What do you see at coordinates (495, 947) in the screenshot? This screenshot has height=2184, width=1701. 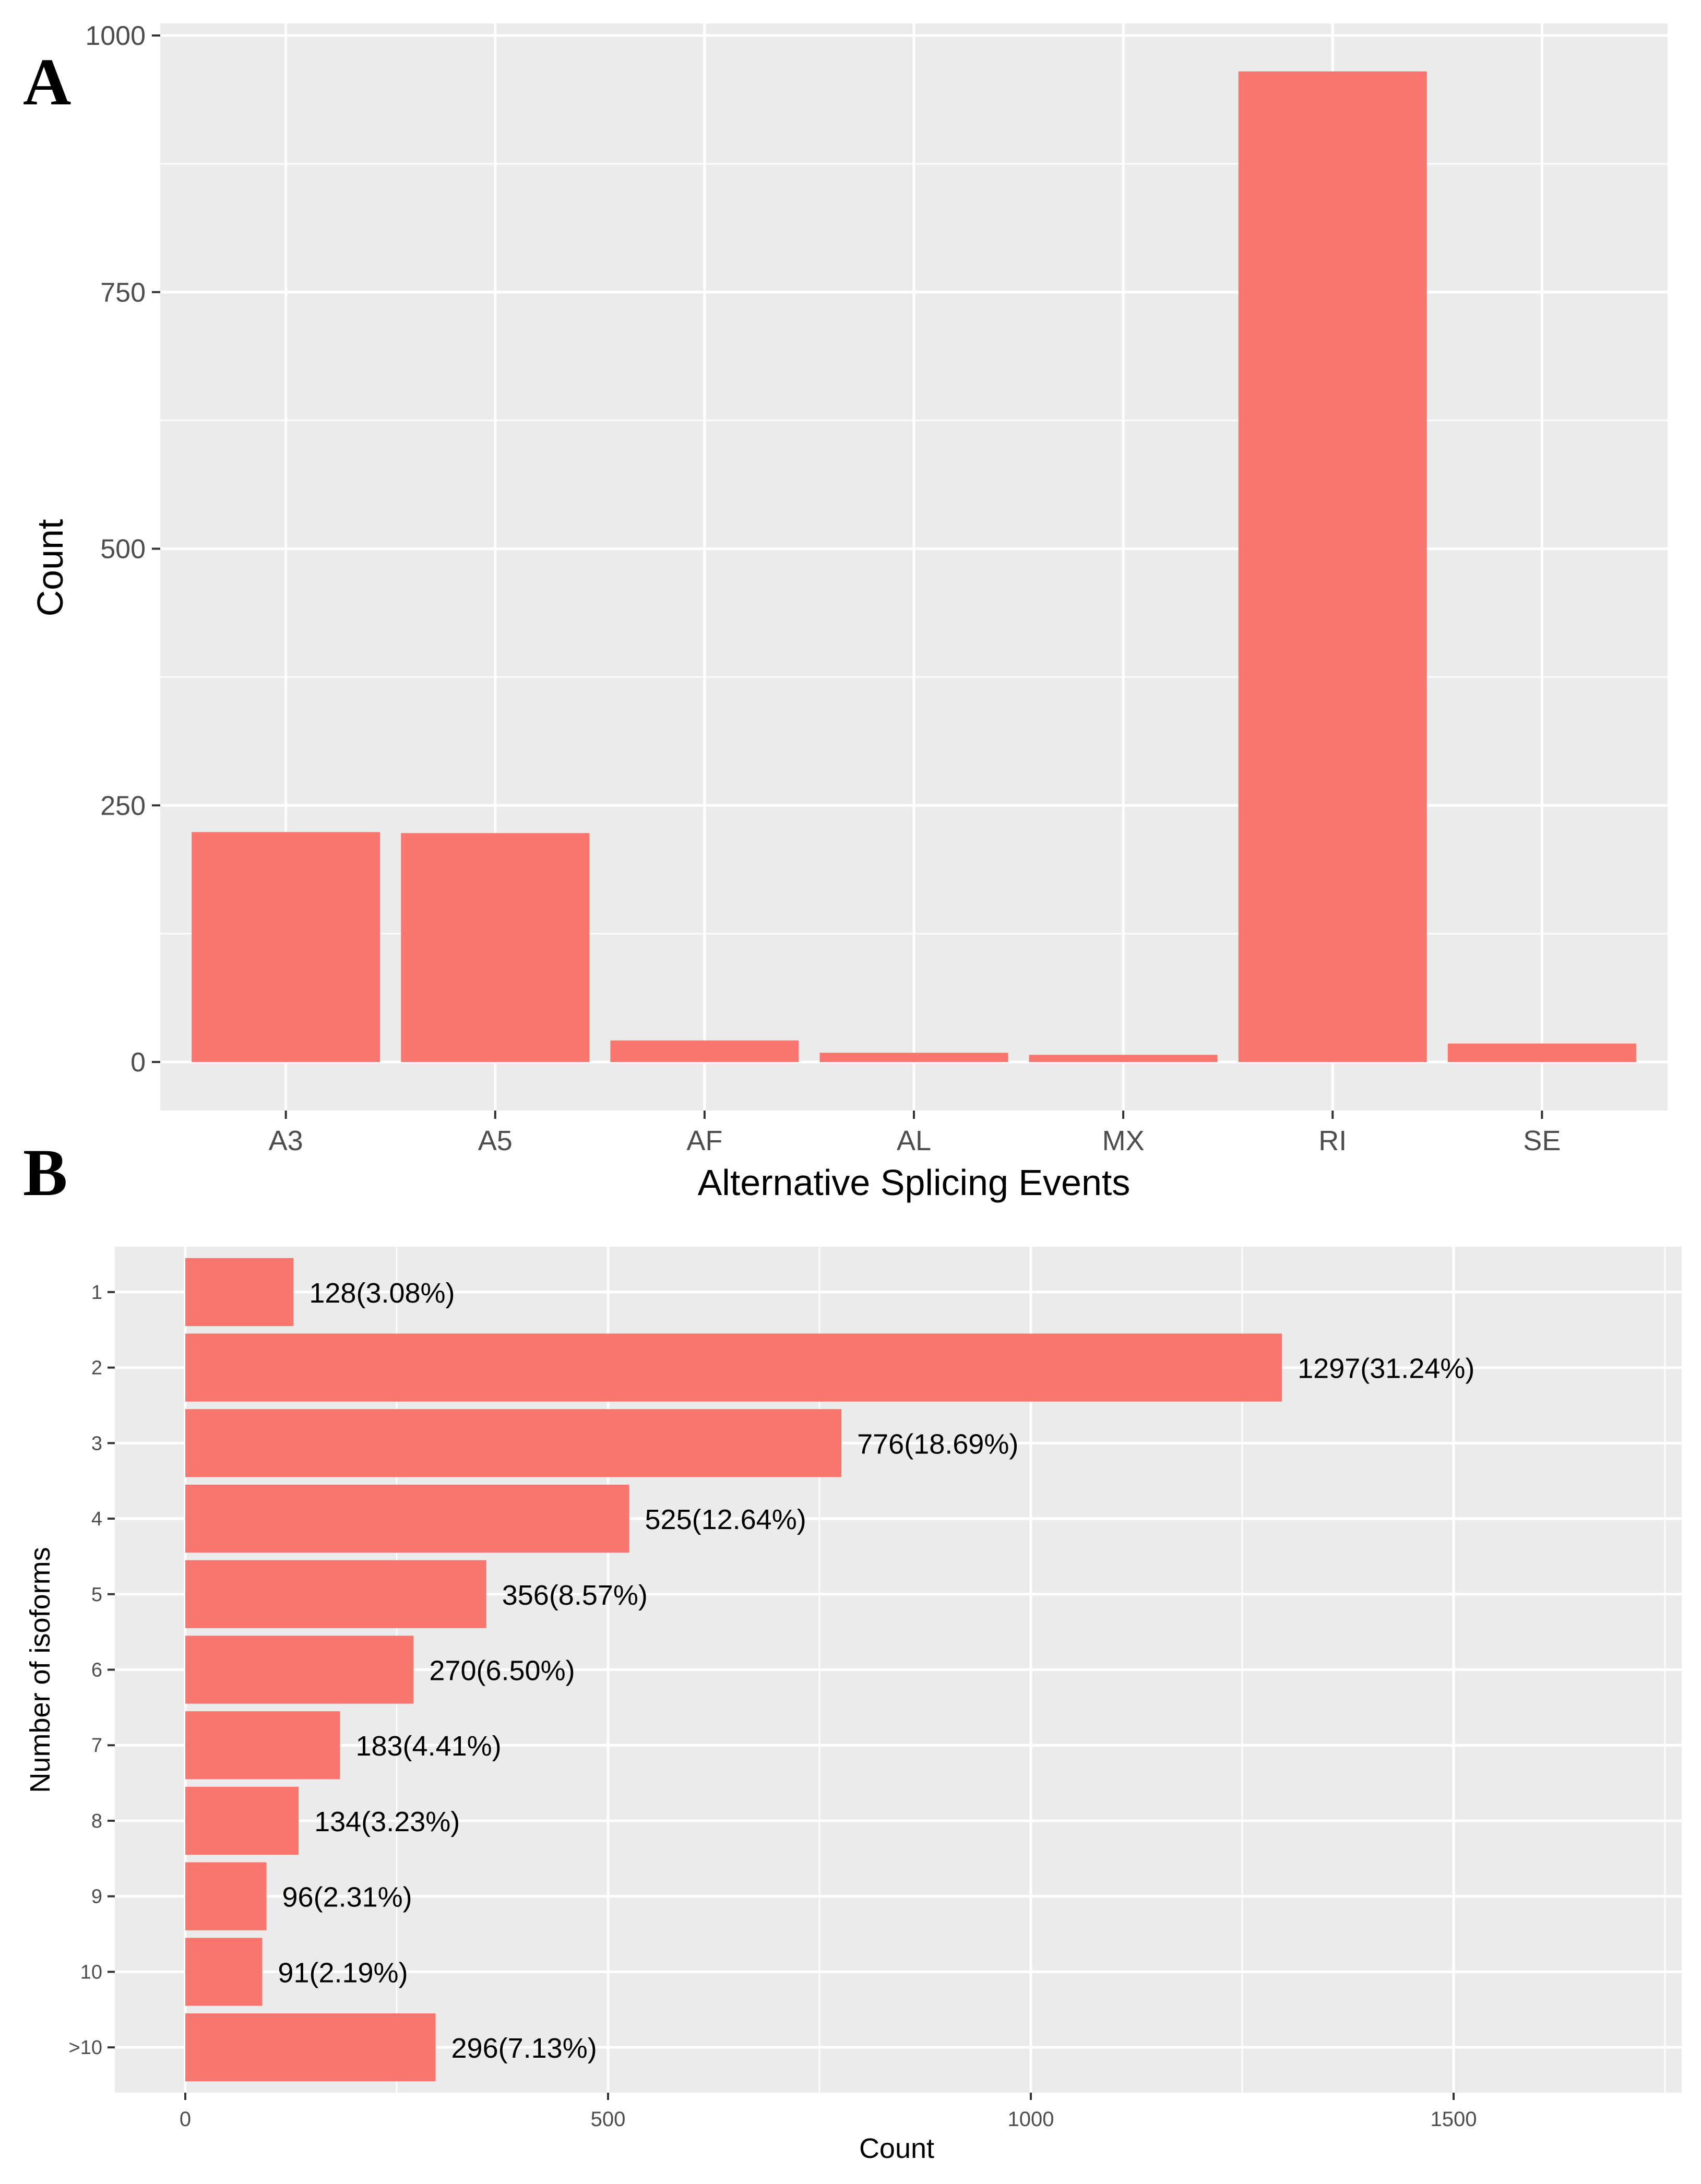 I see `bar-a5` at bounding box center [495, 947].